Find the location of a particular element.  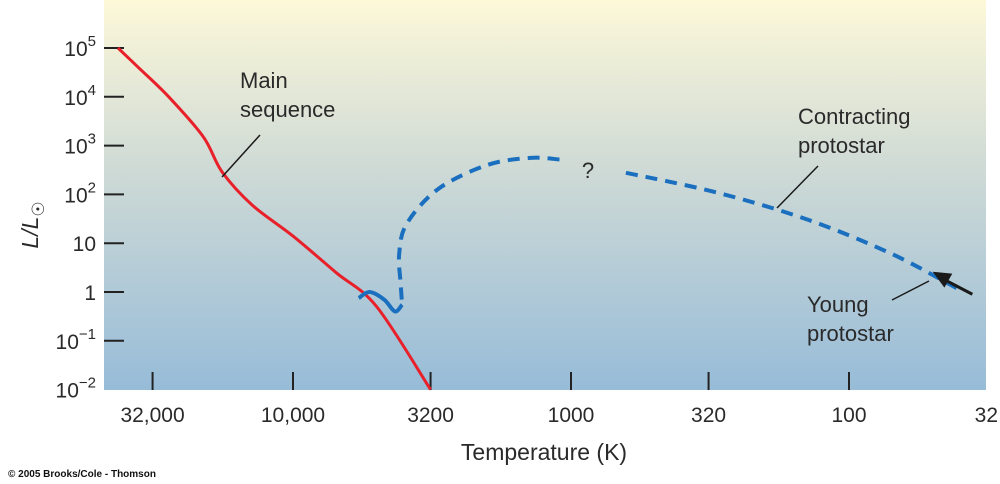

y-axis-title: L/L☉ is located at coordinates (32, 224).